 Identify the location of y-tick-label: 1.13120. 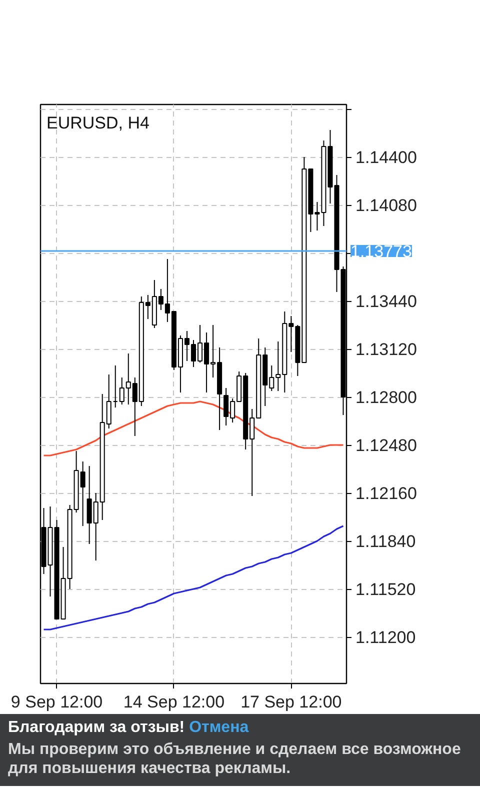
(386, 349).